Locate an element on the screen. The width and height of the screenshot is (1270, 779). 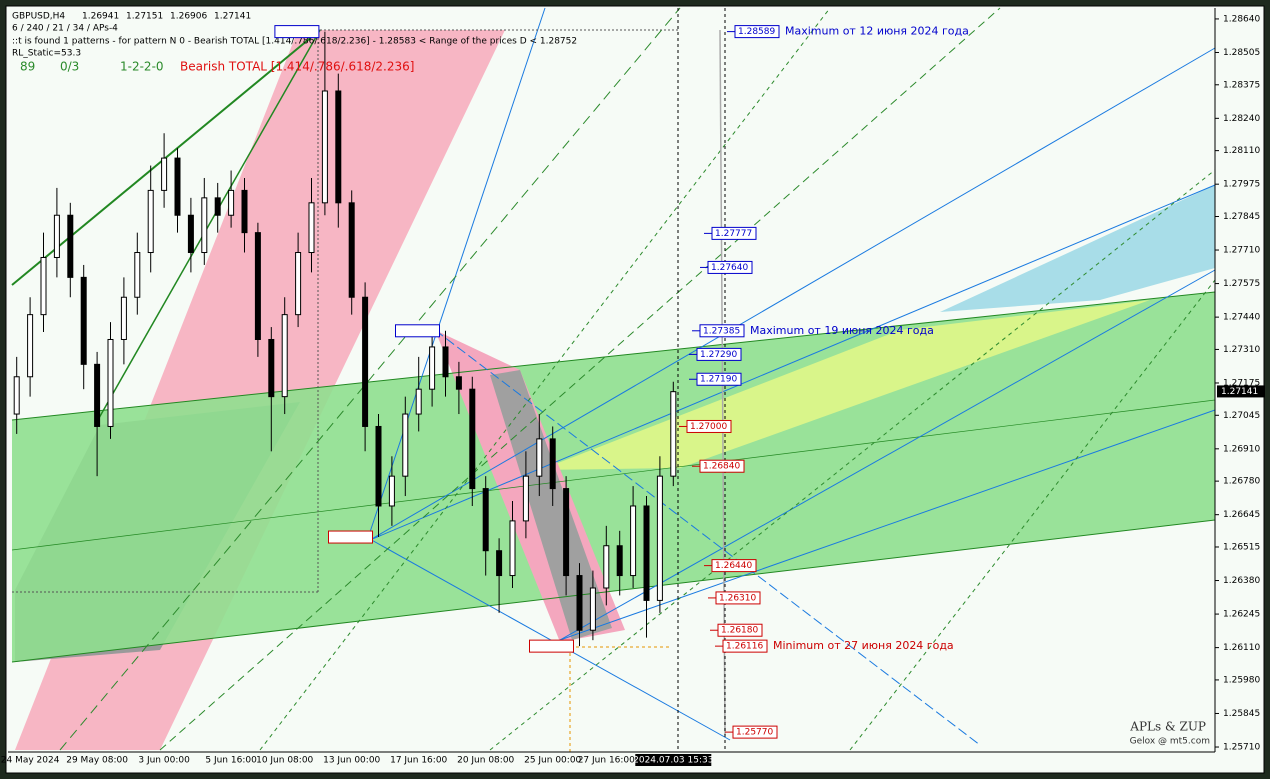
x-tick-label: 24 May 2024 is located at coordinates (30, 761).